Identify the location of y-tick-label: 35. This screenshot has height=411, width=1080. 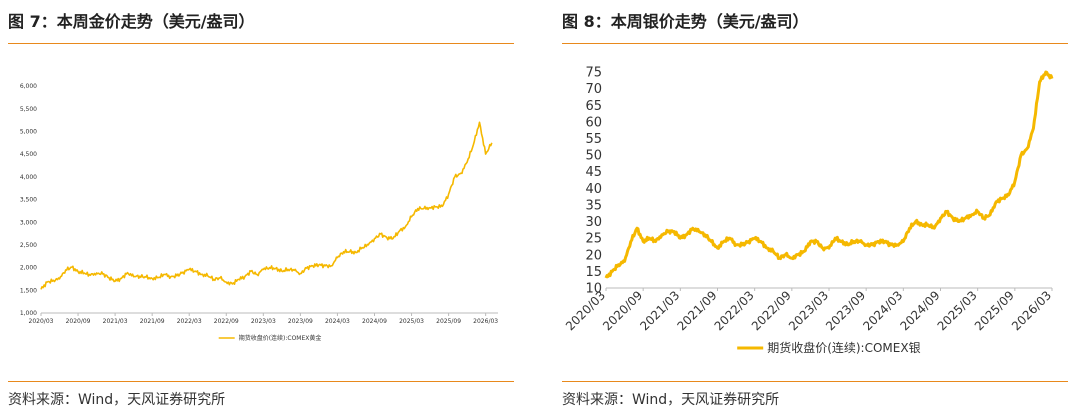
(593, 205).